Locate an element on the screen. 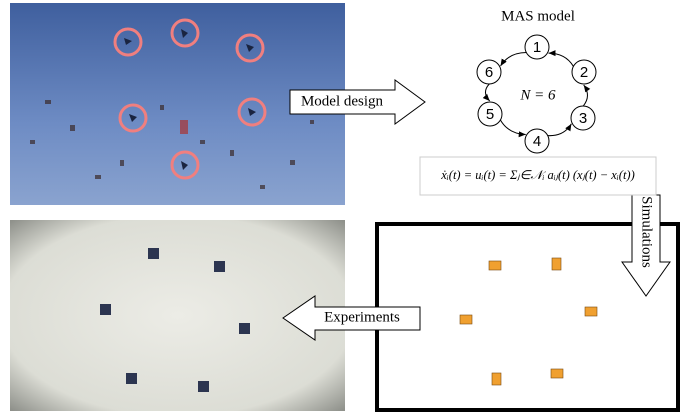 The width and height of the screenshot is (687, 414). node-label: 1 is located at coordinates (537, 47).